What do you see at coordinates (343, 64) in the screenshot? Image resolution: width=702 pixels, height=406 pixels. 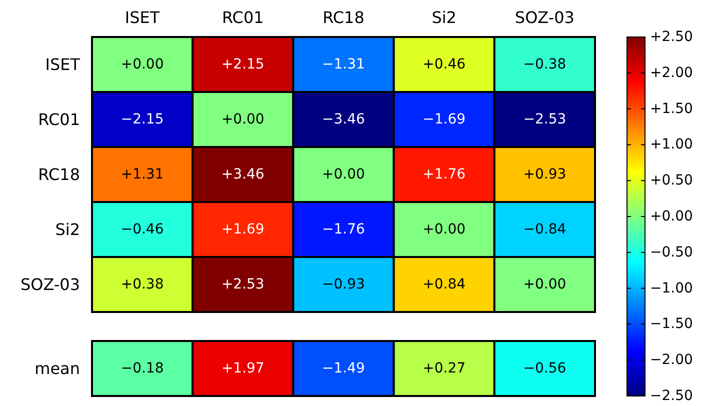 I see `data-label: −1.31` at bounding box center [343, 64].